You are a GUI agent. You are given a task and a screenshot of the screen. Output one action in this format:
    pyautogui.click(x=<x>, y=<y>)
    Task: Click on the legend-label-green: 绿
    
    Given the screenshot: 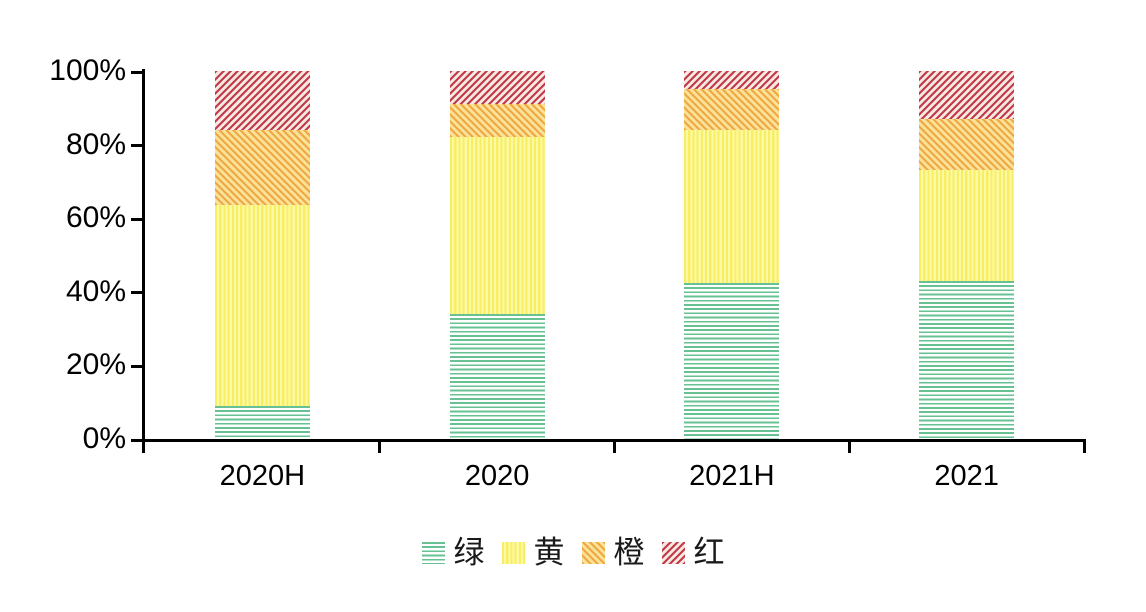 What is the action you would take?
    pyautogui.click(x=469, y=552)
    